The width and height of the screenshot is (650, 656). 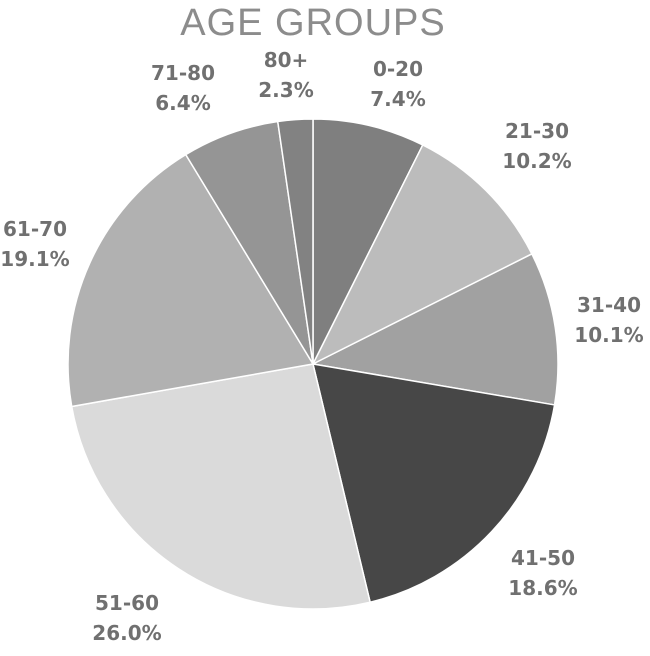 What do you see at coordinates (313, 23) in the screenshot?
I see `chart-title: AGE GROUPS` at bounding box center [313, 23].